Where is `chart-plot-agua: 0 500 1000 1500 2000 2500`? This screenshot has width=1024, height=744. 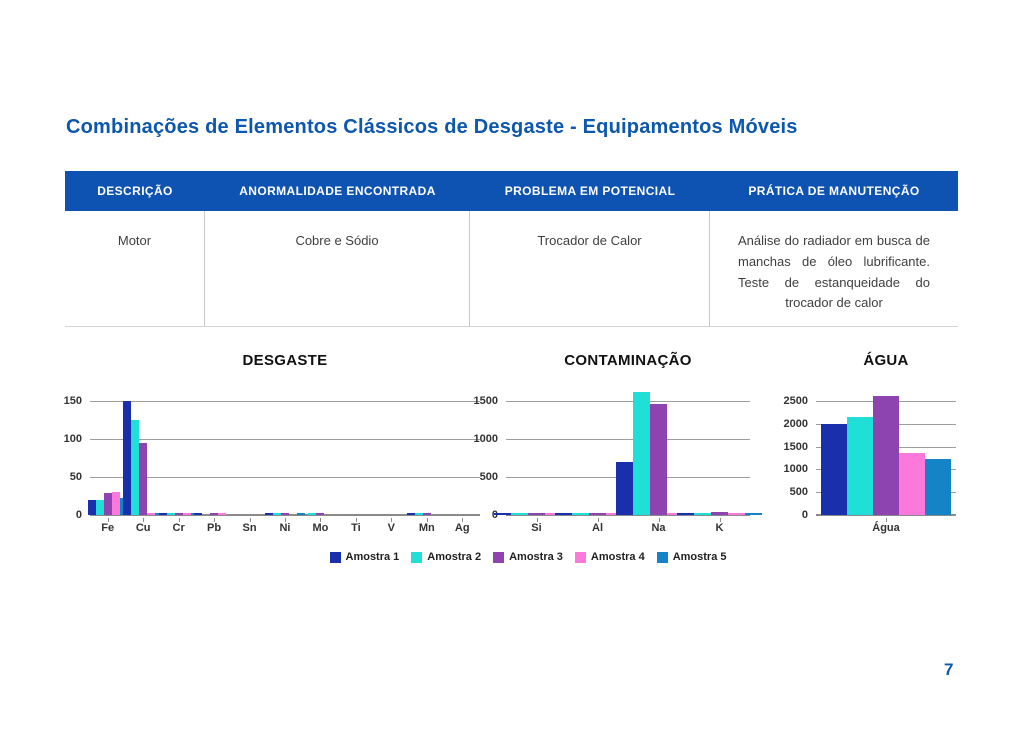
chart-plot-agua: 0 500 1000 1500 2000 2500 is located at coordinates (870, 456).